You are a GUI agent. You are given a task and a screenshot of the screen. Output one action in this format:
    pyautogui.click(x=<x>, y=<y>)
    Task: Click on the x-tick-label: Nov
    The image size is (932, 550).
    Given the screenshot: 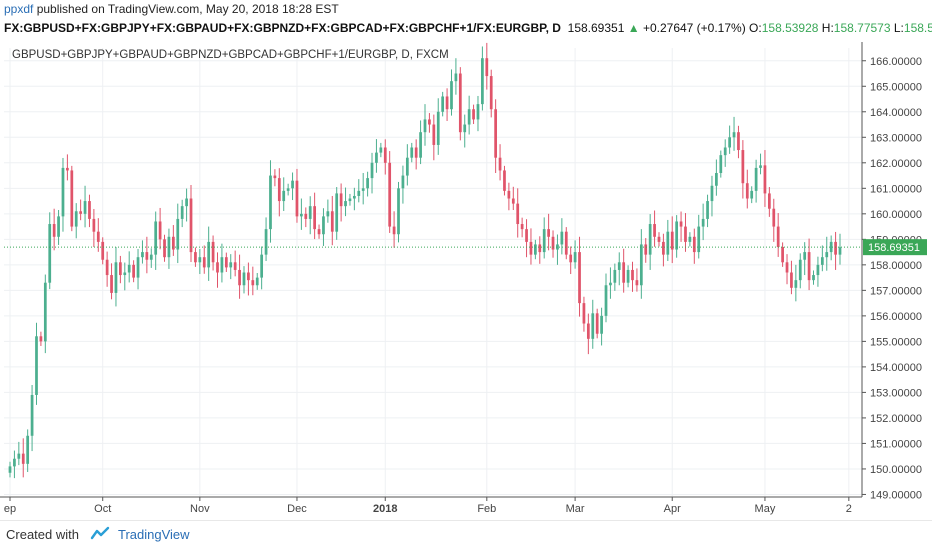 What is the action you would take?
    pyautogui.click(x=200, y=509)
    